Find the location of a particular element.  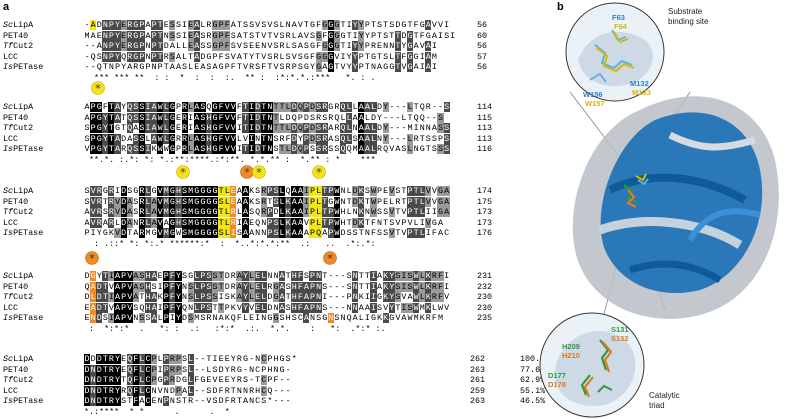

sequence-identity-percent: 46.5% is located at coordinates (533, 401).